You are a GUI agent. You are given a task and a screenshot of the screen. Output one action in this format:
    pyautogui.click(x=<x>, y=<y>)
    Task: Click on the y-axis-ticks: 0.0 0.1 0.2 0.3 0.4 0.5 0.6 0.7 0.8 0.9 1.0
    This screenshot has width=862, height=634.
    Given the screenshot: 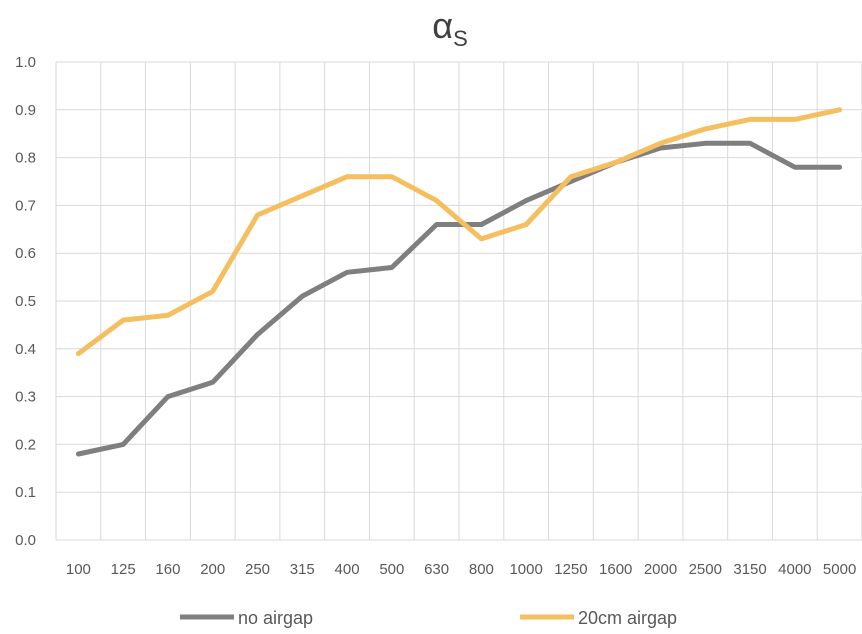 What is the action you would take?
    pyautogui.click(x=25, y=301)
    